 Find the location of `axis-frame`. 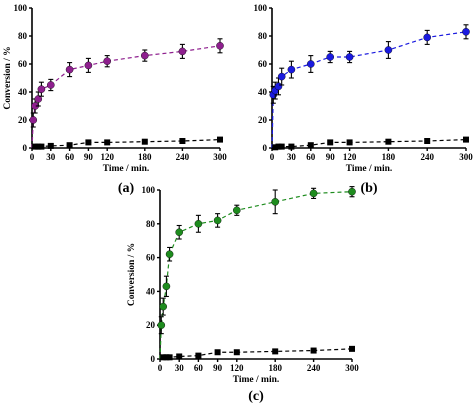

axis-frame is located at coordinates (368, 78).